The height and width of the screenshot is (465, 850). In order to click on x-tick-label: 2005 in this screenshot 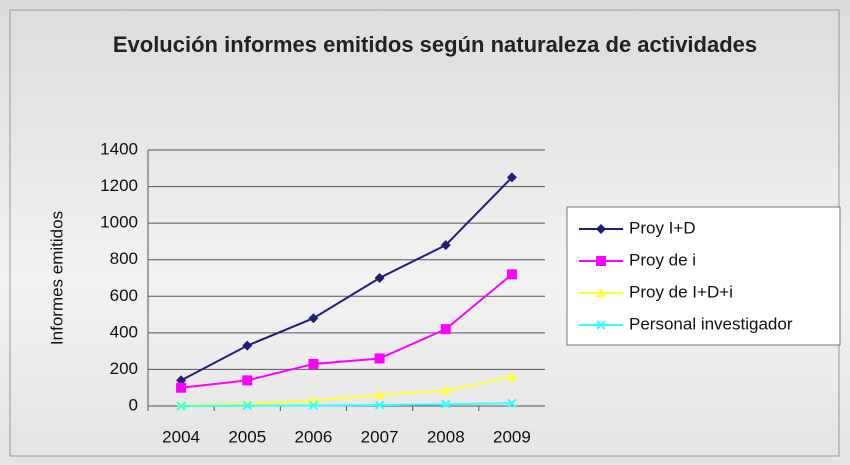, I will do `click(247, 436)`.